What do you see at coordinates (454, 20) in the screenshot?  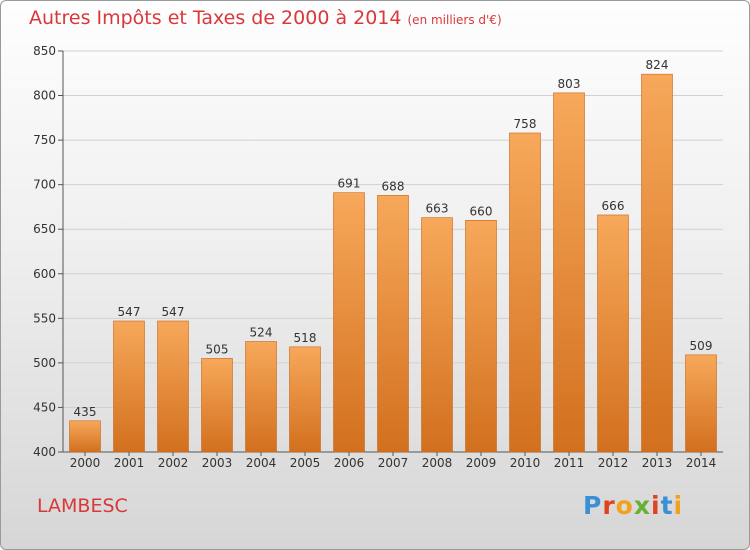 I see `title-unit: (en milliers d'€)` at bounding box center [454, 20].